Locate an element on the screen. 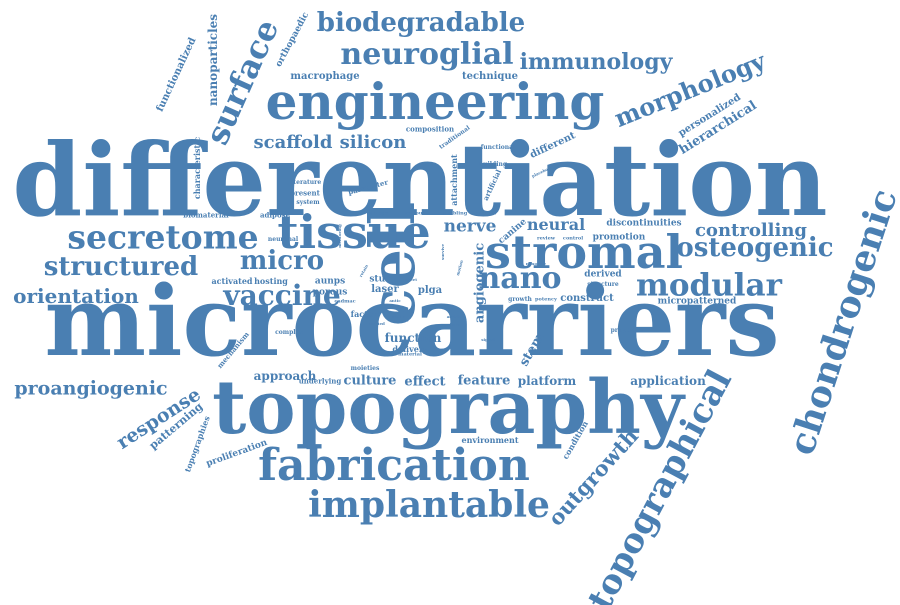 Image resolution: width=900 pixels, height=605 pixels. word-tissue: tissue is located at coordinates (354, 232).